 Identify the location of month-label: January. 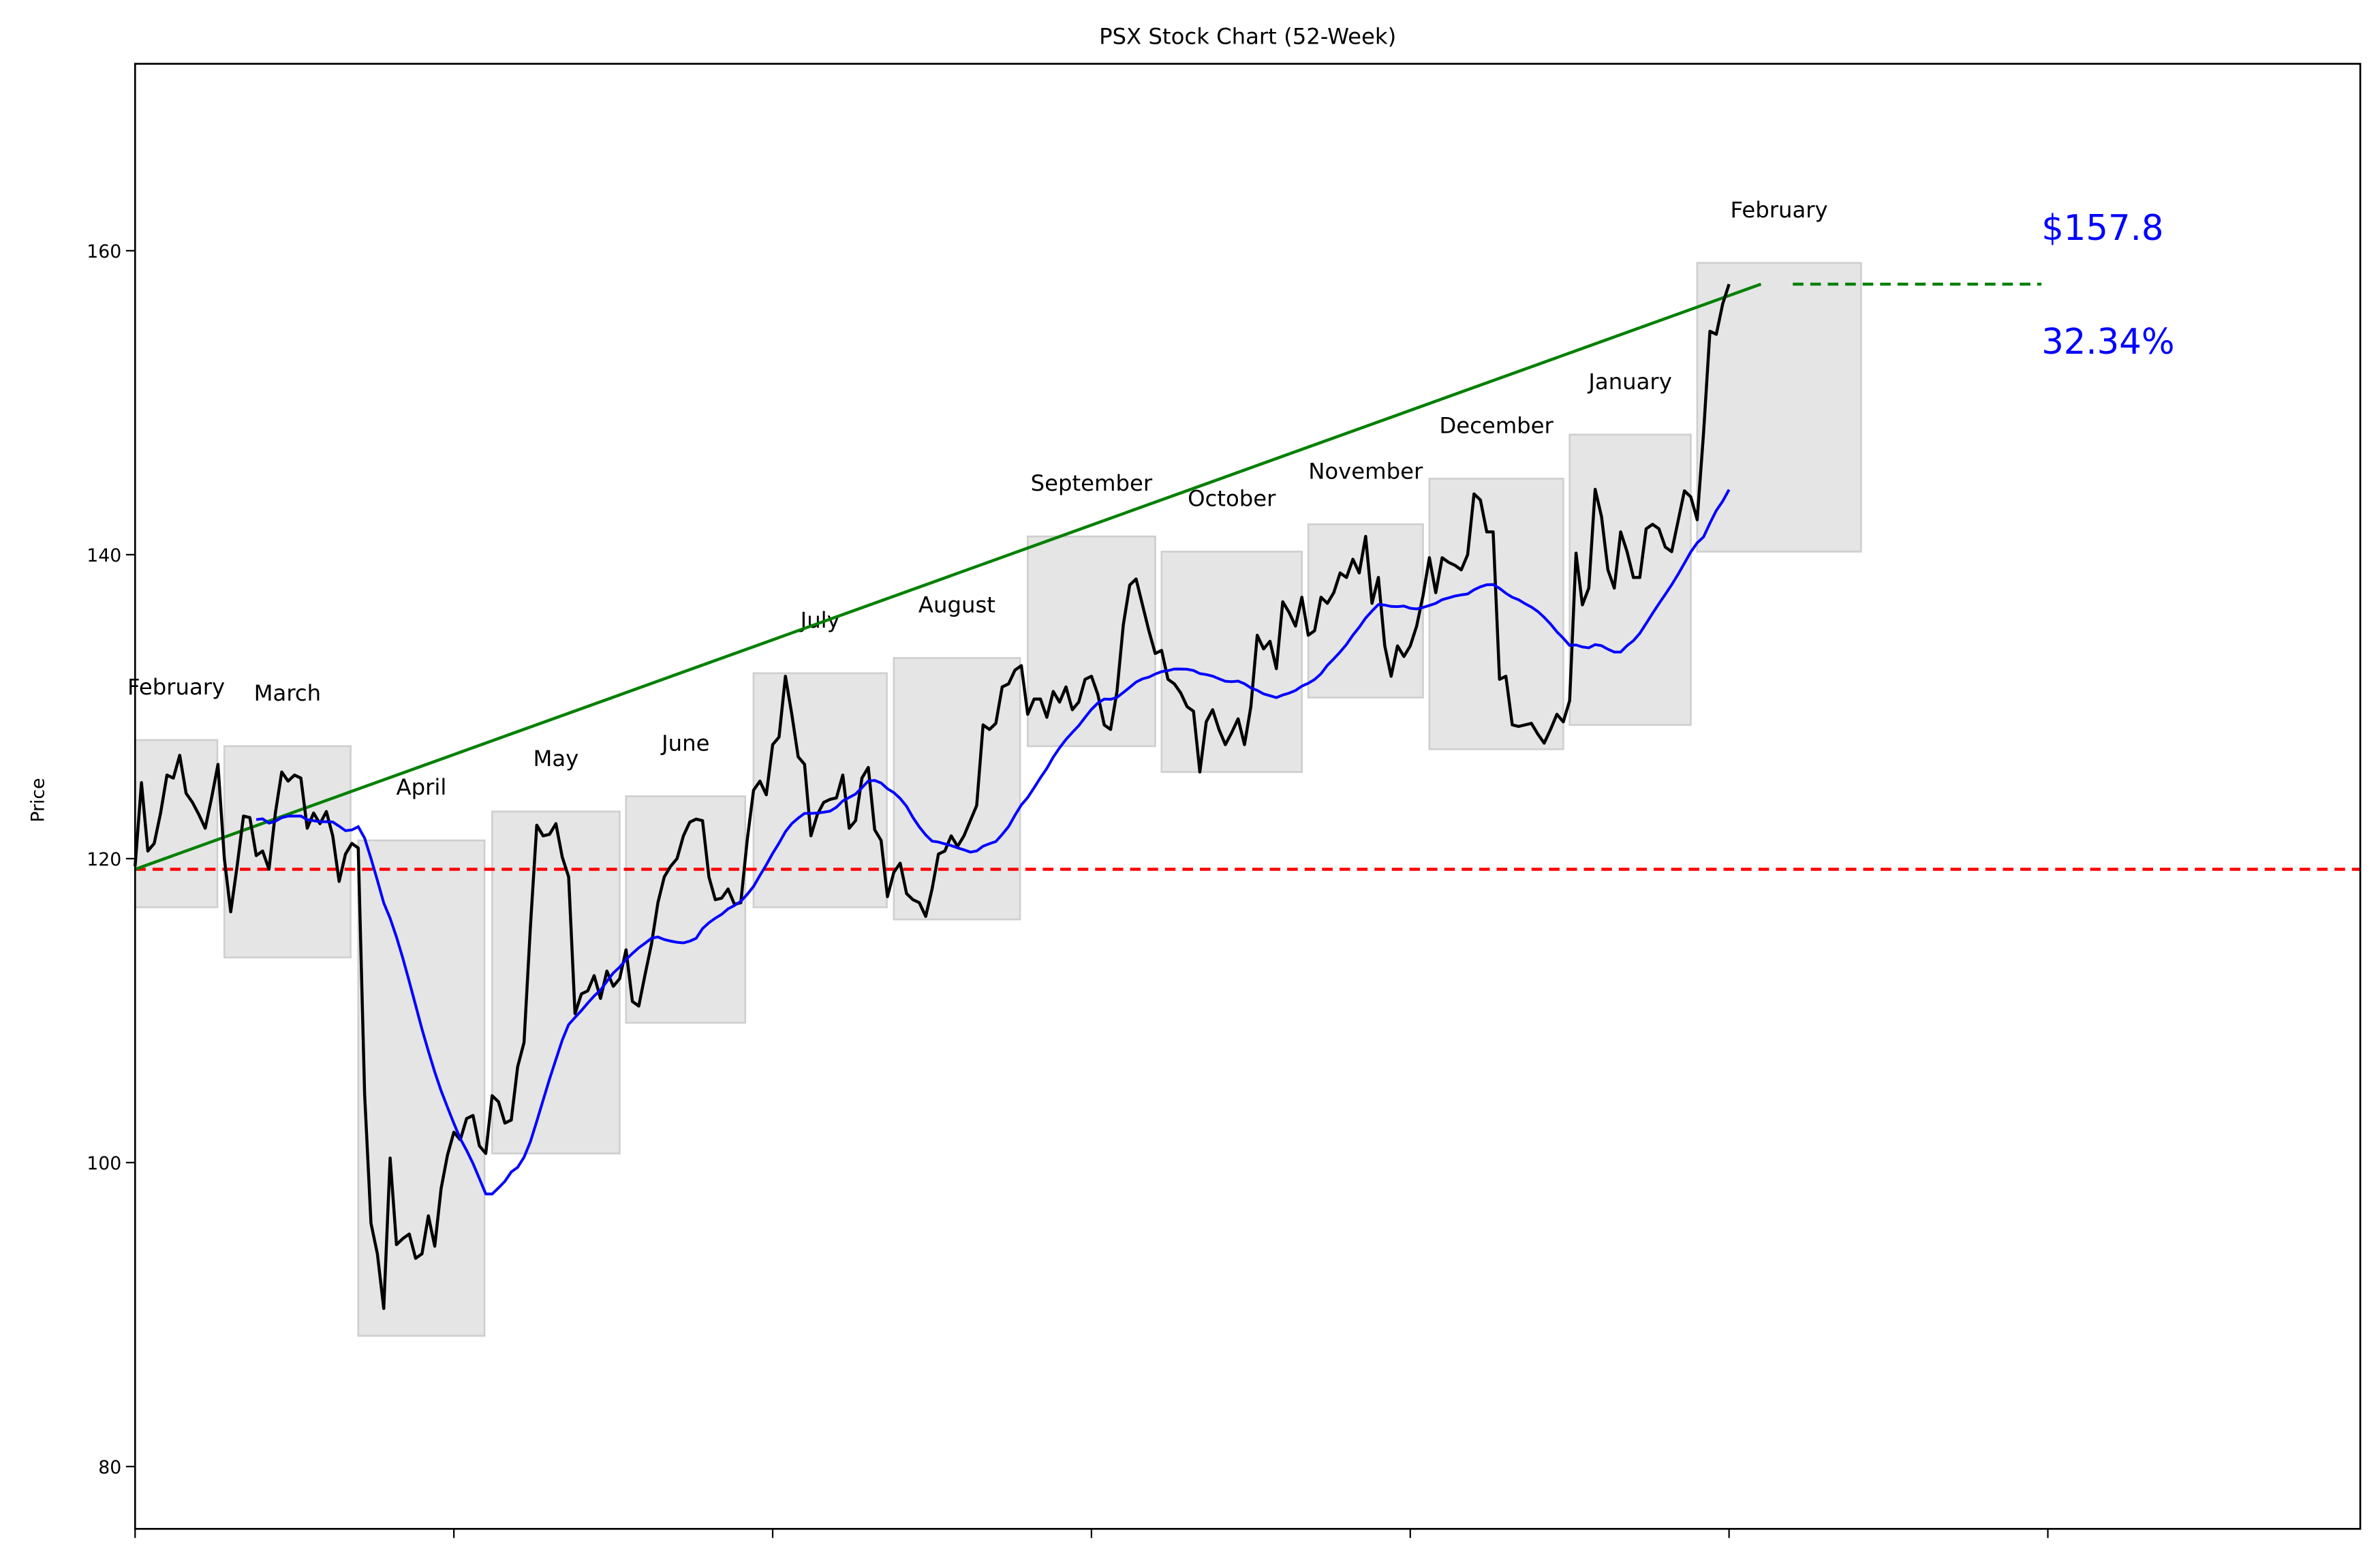
(1629, 382).